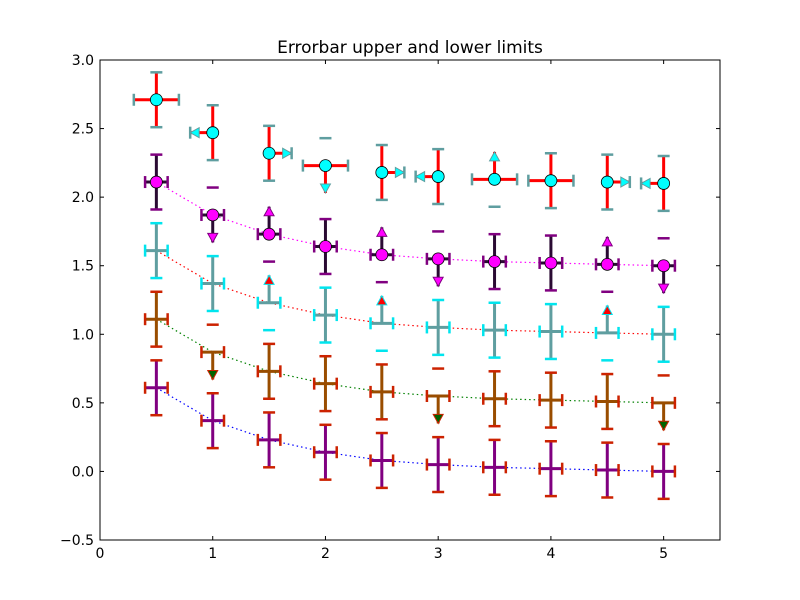 This screenshot has width=800, height=600. Describe the element at coordinates (83, 404) in the screenshot. I see `y-tick-label: 0.5` at that location.